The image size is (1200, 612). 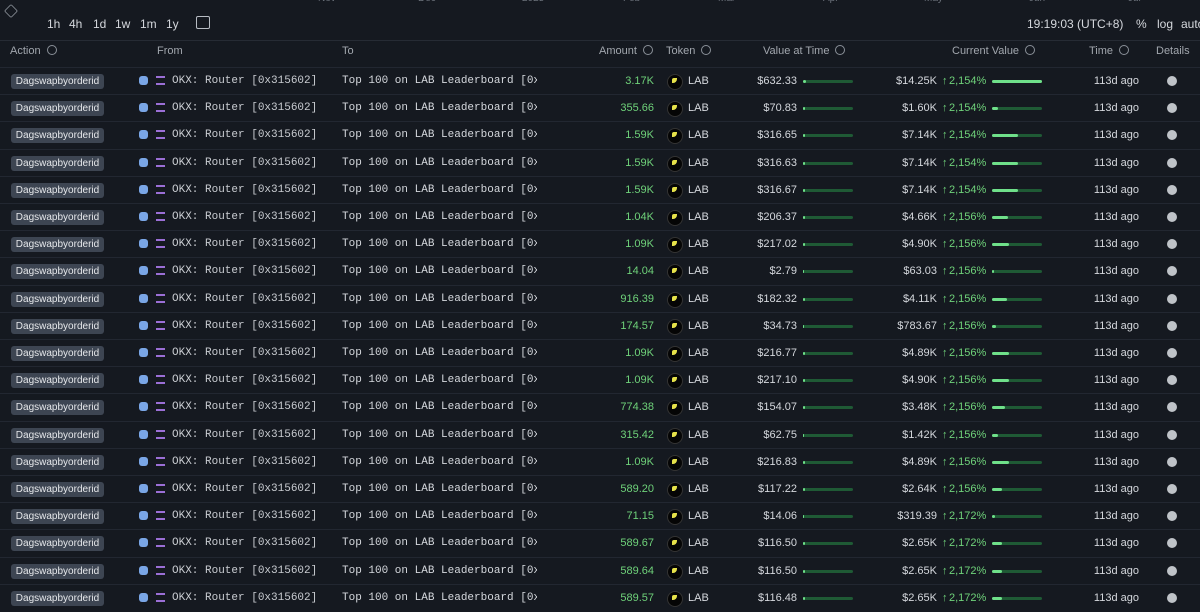 What do you see at coordinates (533, 2) in the screenshot?
I see `axis-label: 2025` at bounding box center [533, 2].